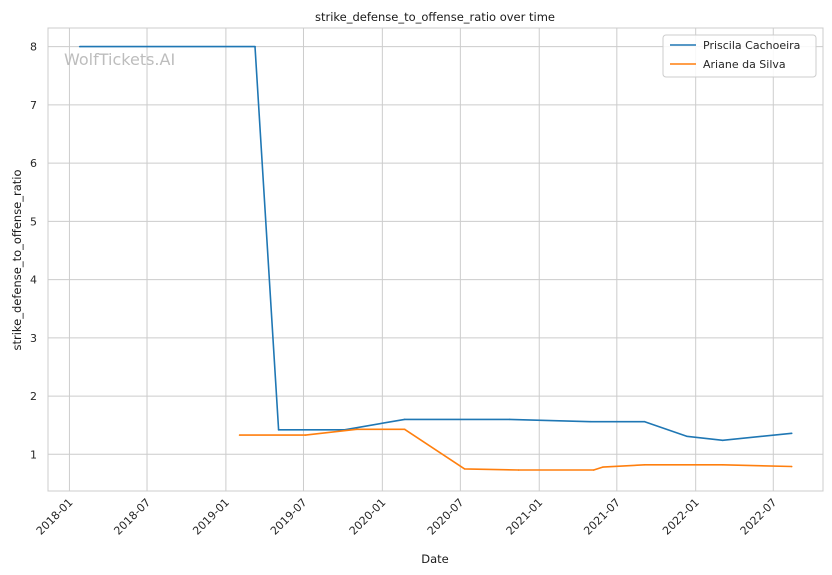 The height and width of the screenshot is (575, 832). What do you see at coordinates (33, 338) in the screenshot?
I see `y-tick-label: 3` at bounding box center [33, 338].